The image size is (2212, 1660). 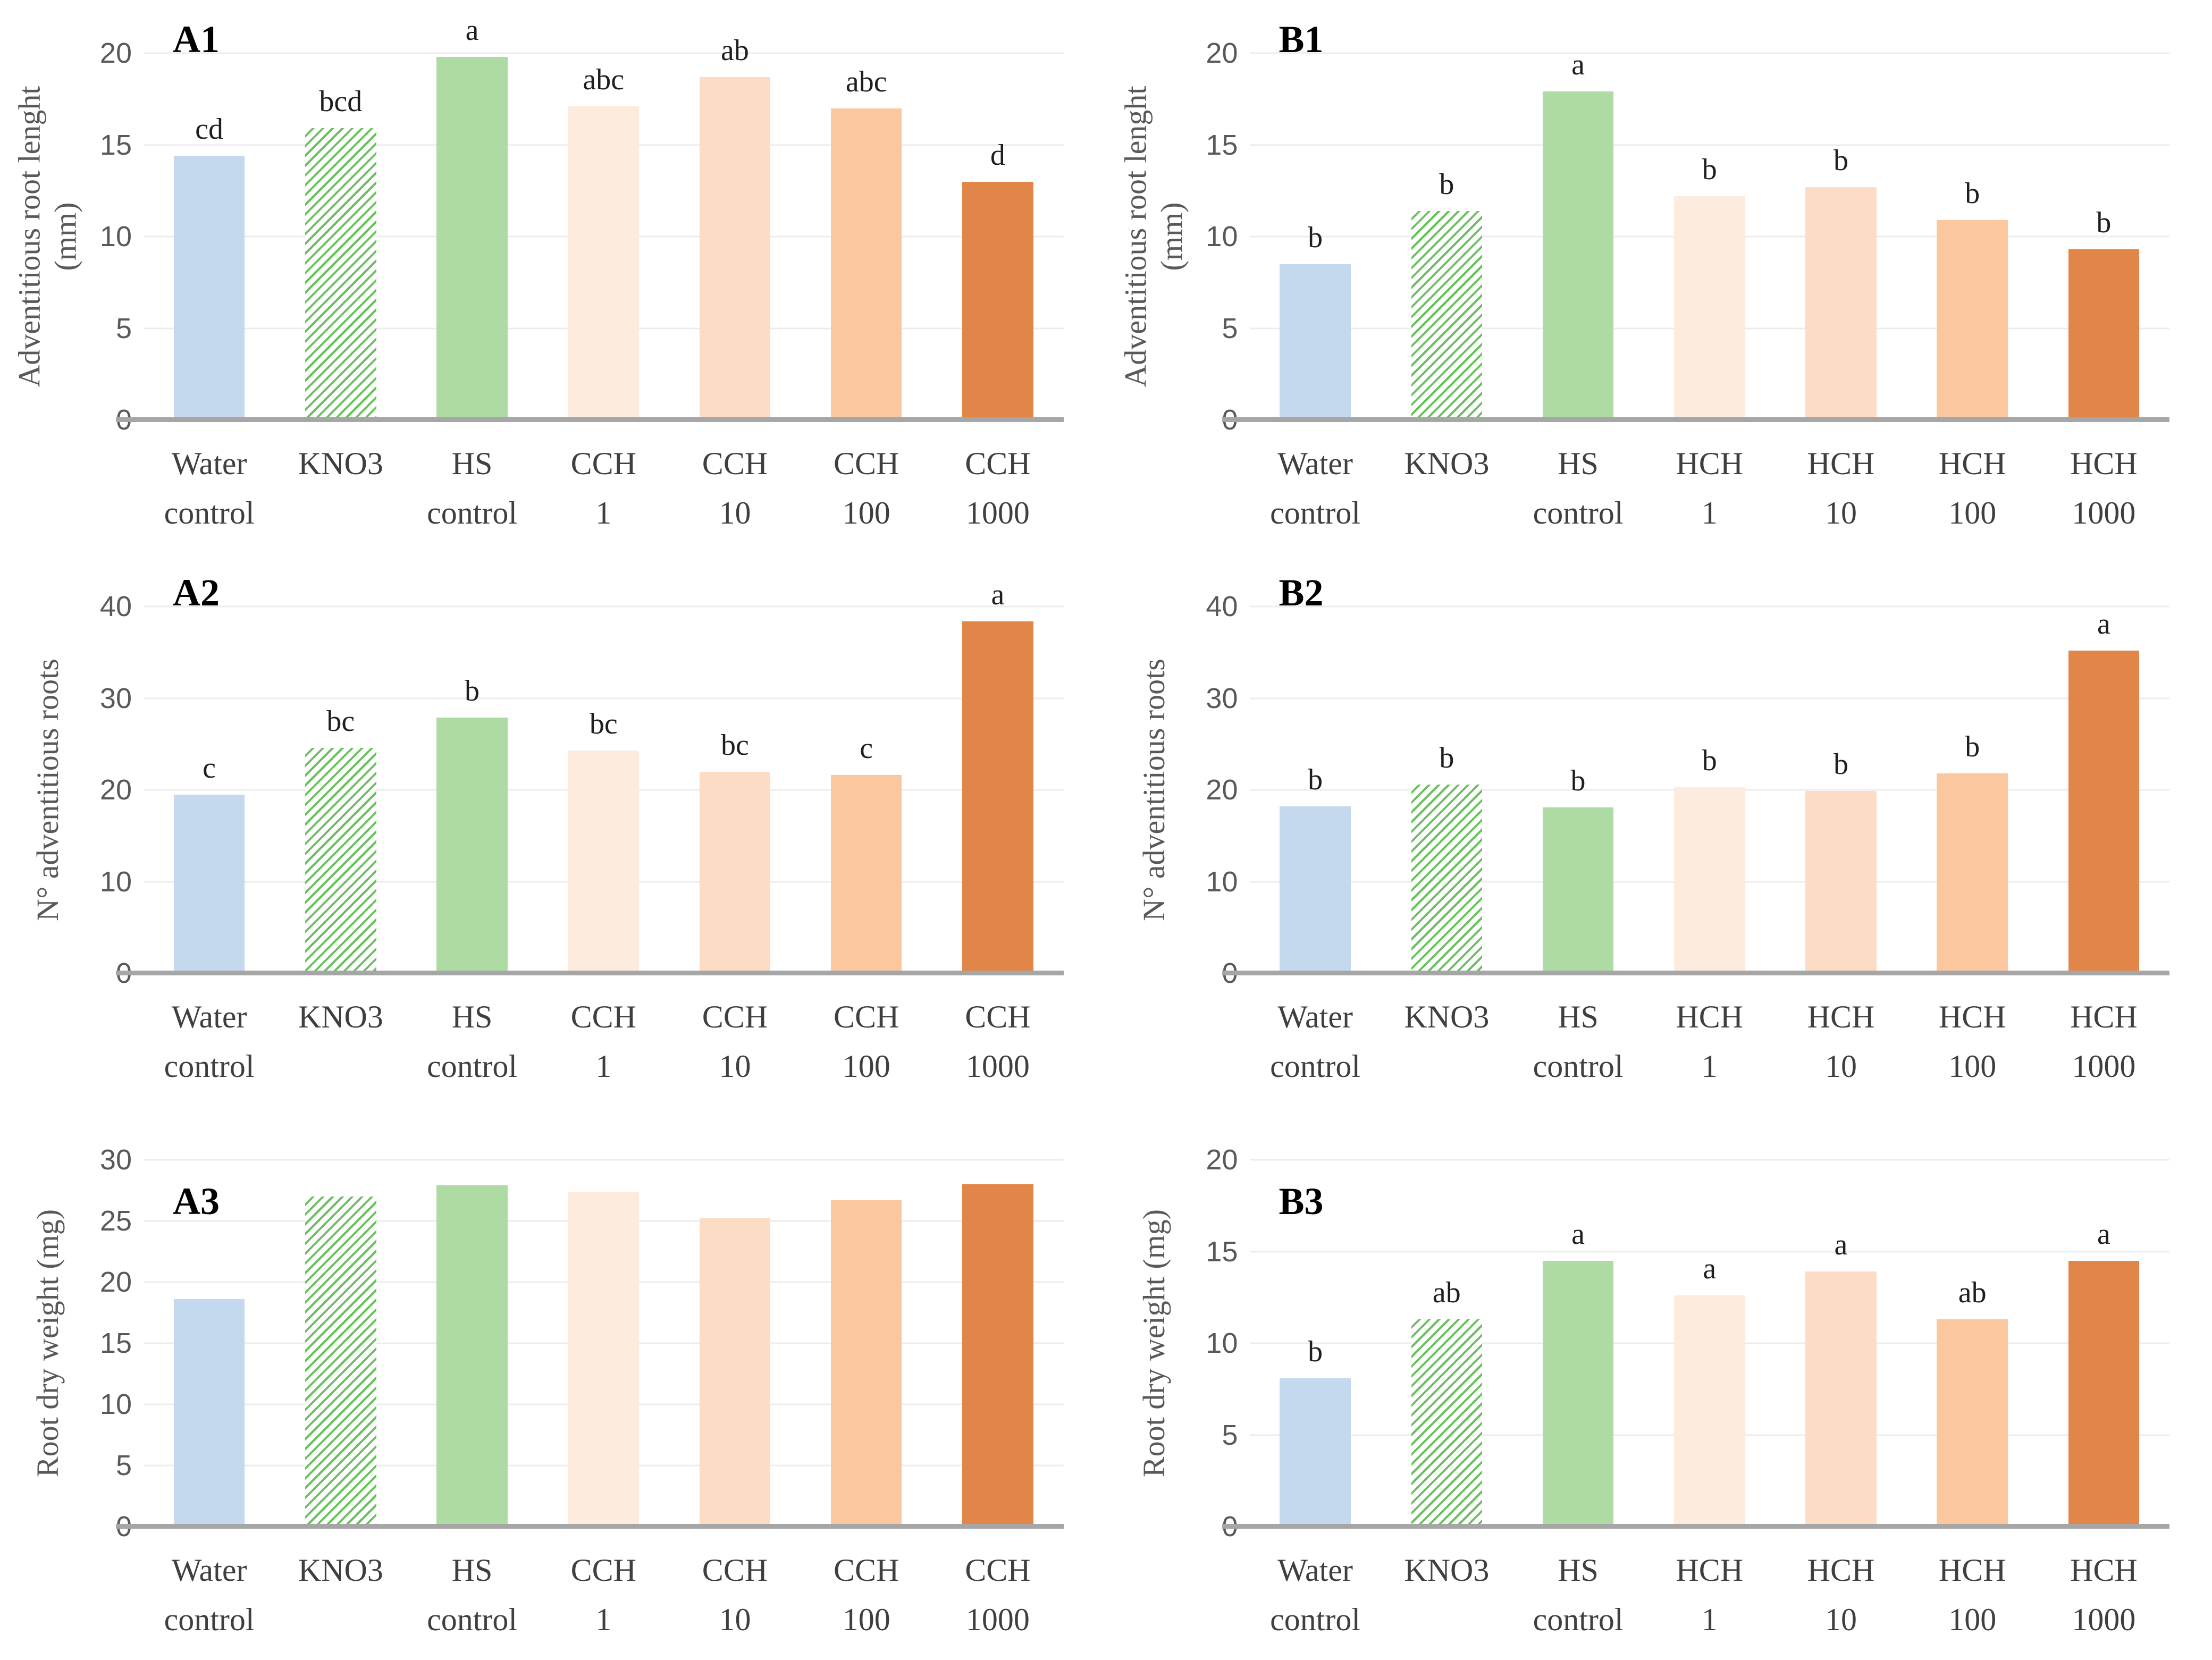 What do you see at coordinates (47, 236) in the screenshot?
I see `y-axis-title: Adventitious root lenght (mm)` at bounding box center [47, 236].